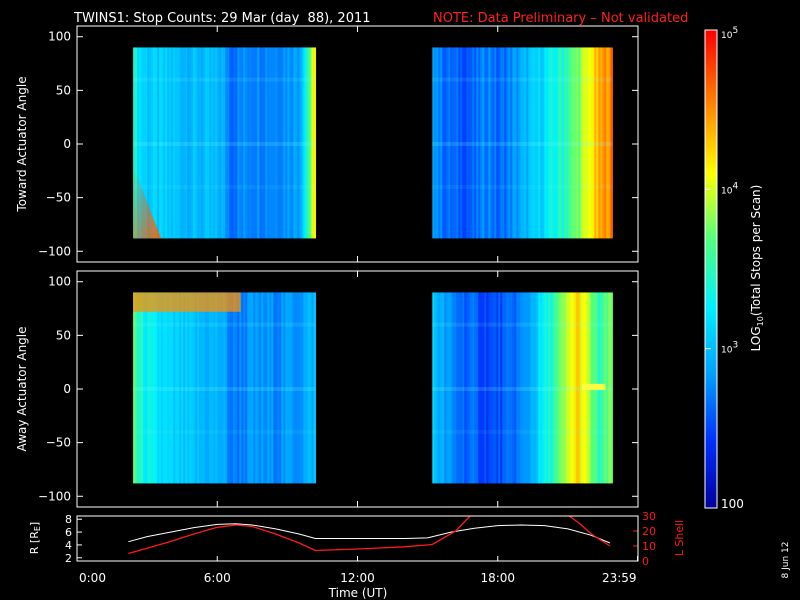 The image size is (800, 600). I want to click on colorbar-gradient, so click(711, 269).